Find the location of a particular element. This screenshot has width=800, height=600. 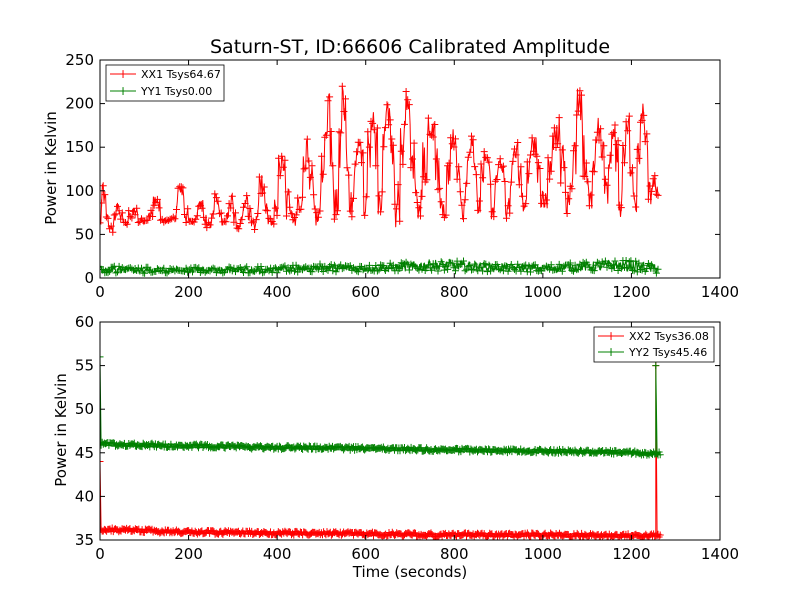

legend-marker-yy1: + is located at coordinates (123, 91).